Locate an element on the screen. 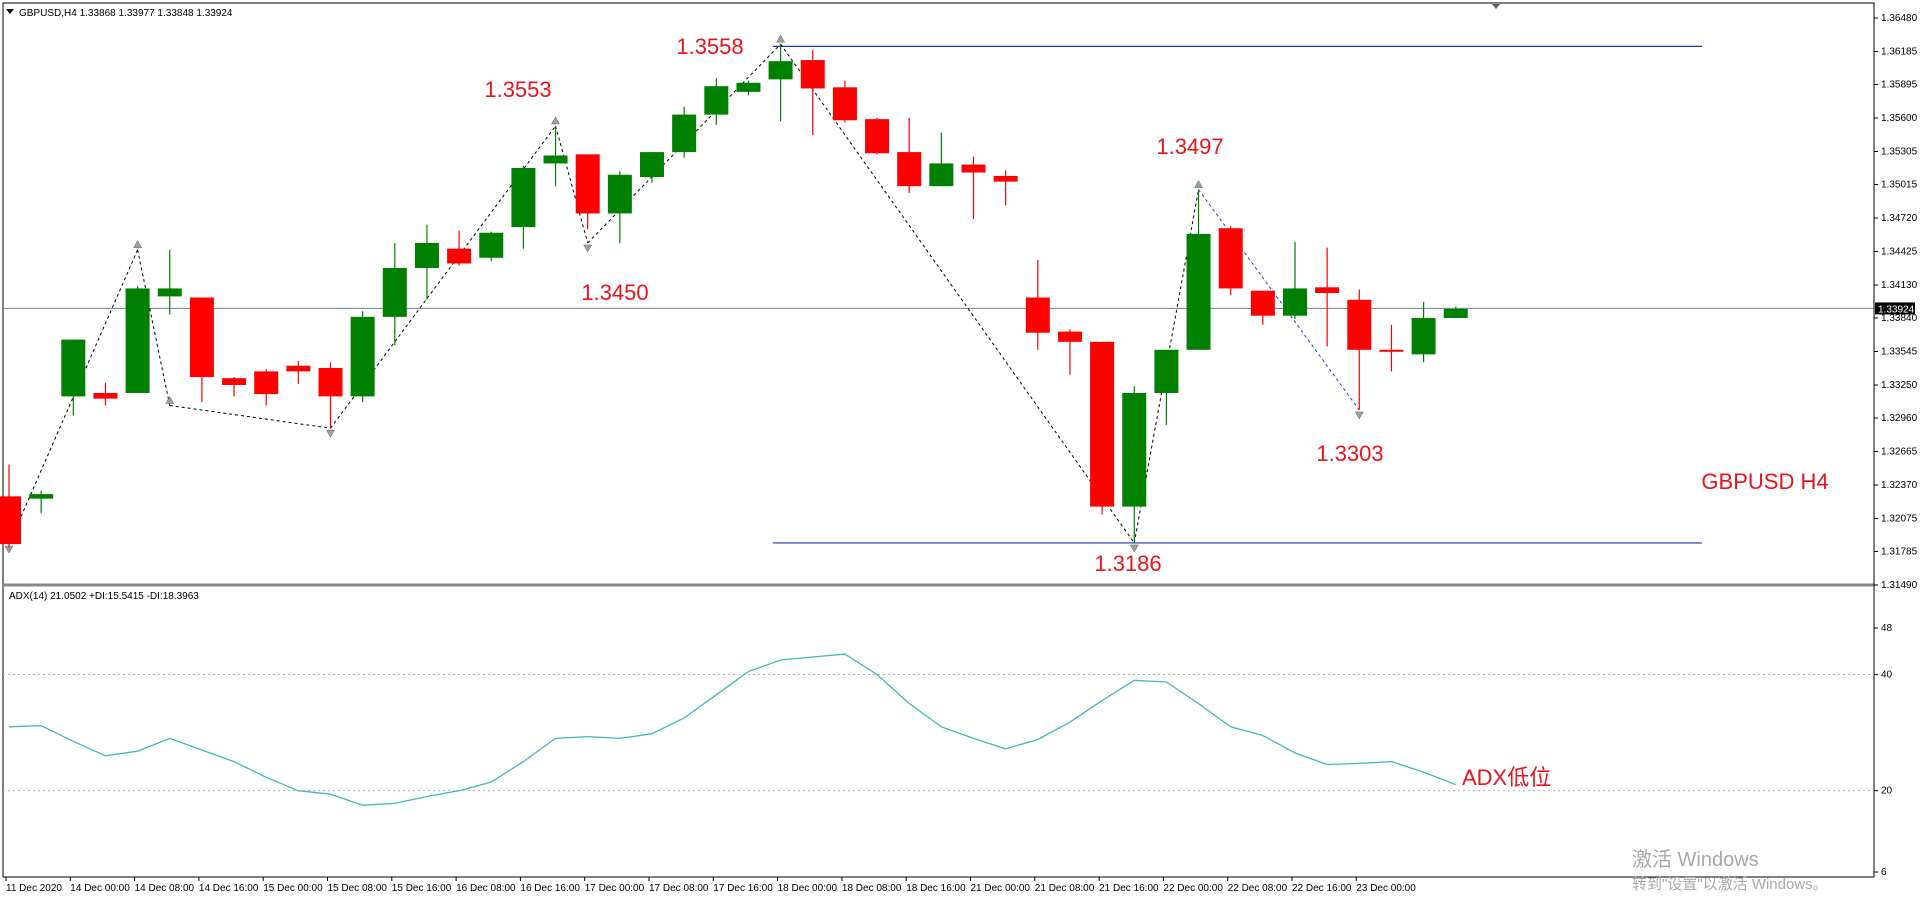  price-tick-label: 1.36185 is located at coordinates (1899, 52).